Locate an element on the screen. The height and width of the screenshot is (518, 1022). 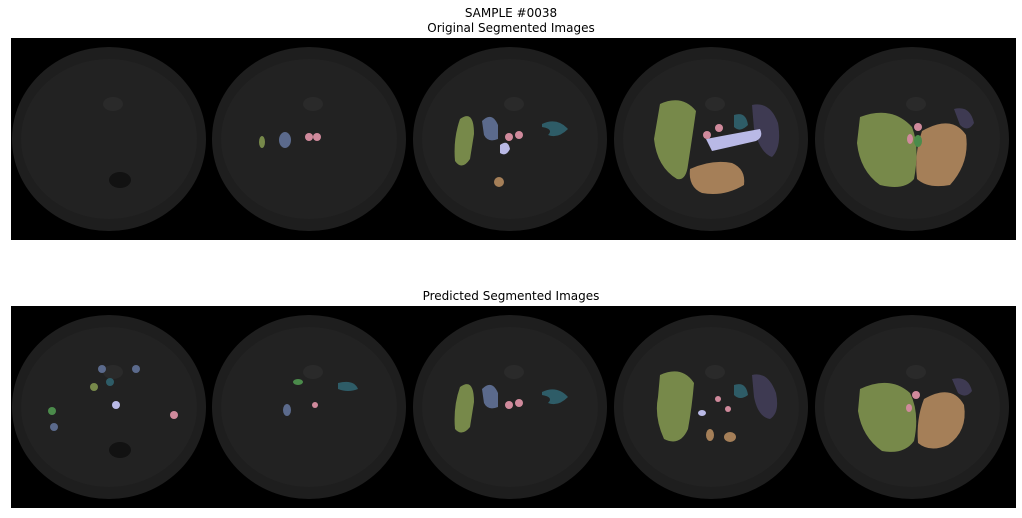
predicted-panel-title: Predicted Segmented Images is located at coordinates (511, 296).